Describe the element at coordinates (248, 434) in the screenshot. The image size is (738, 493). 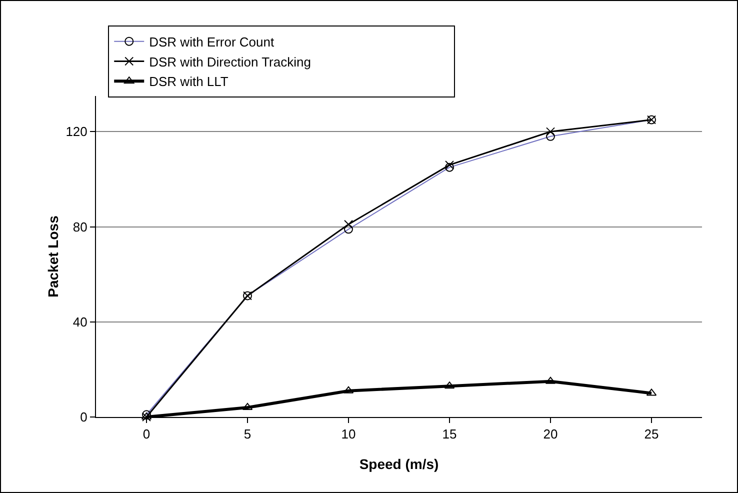
I see `x-tick-label: 5` at that location.